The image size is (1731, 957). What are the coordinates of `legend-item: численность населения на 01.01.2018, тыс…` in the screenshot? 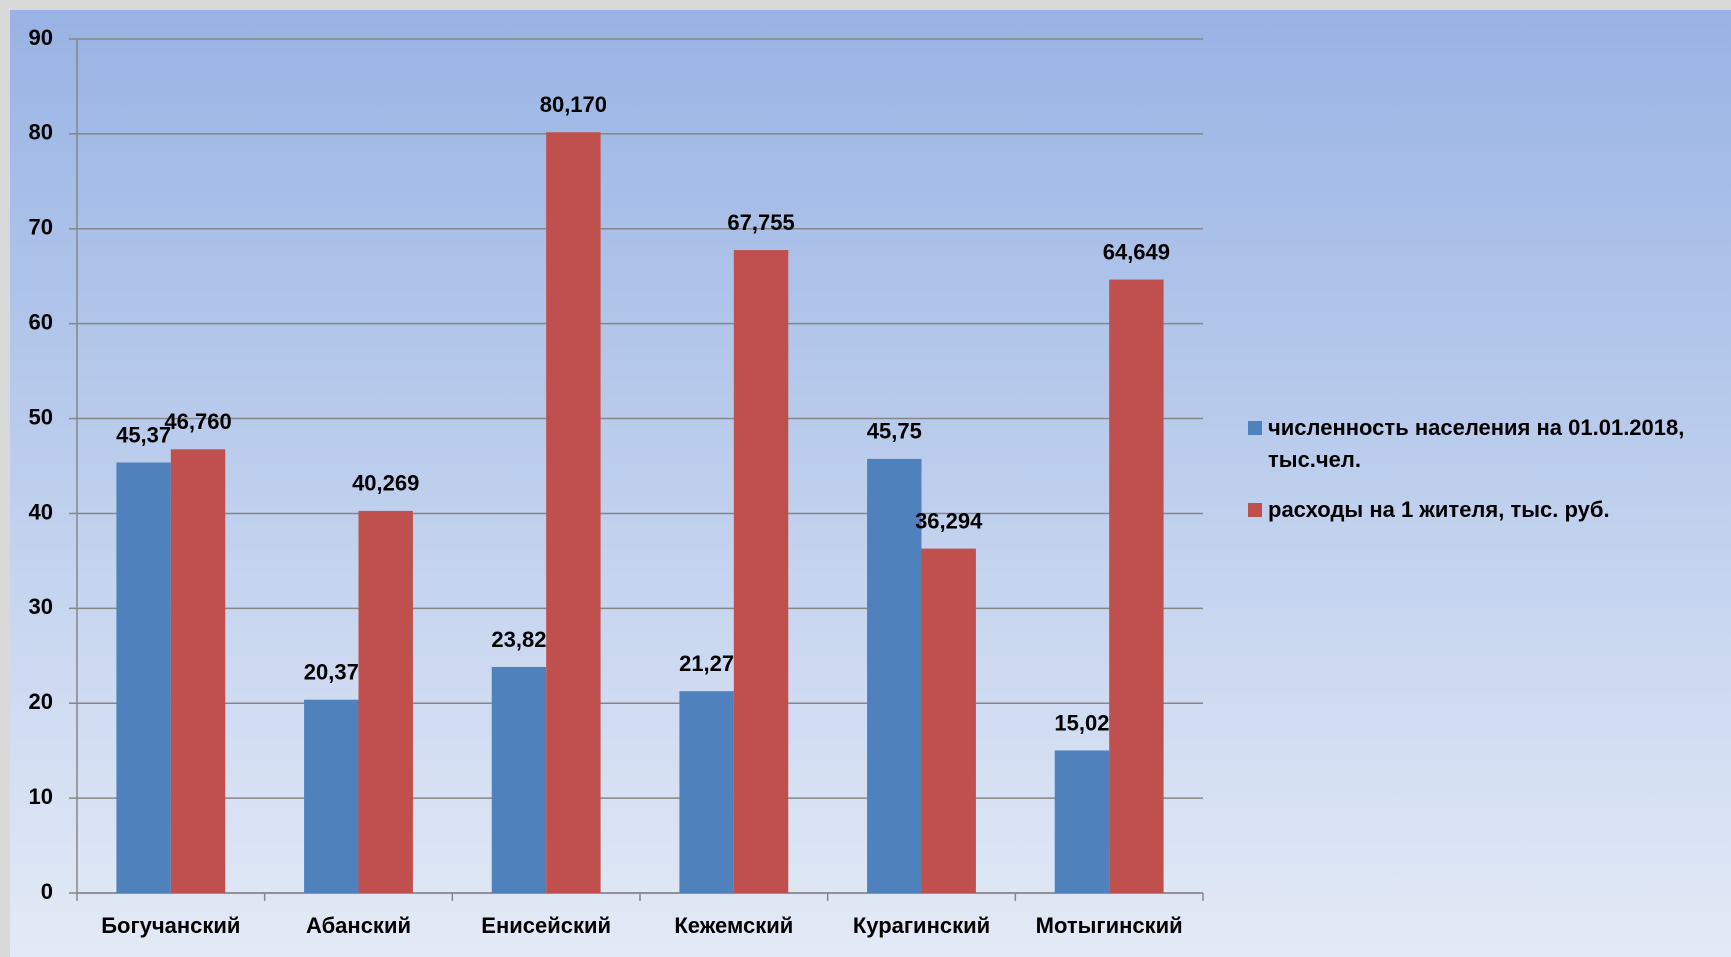 It's located at (1483, 444).